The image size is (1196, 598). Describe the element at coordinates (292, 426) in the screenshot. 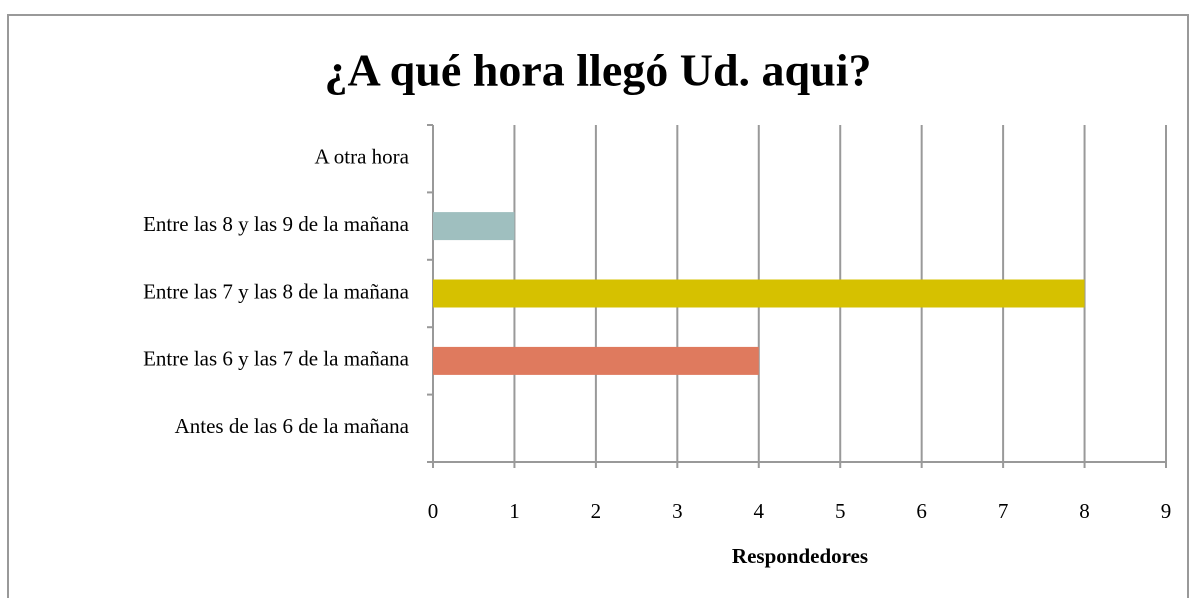

I see `y-tick-label: Antes de las 6 de la mañana` at that location.